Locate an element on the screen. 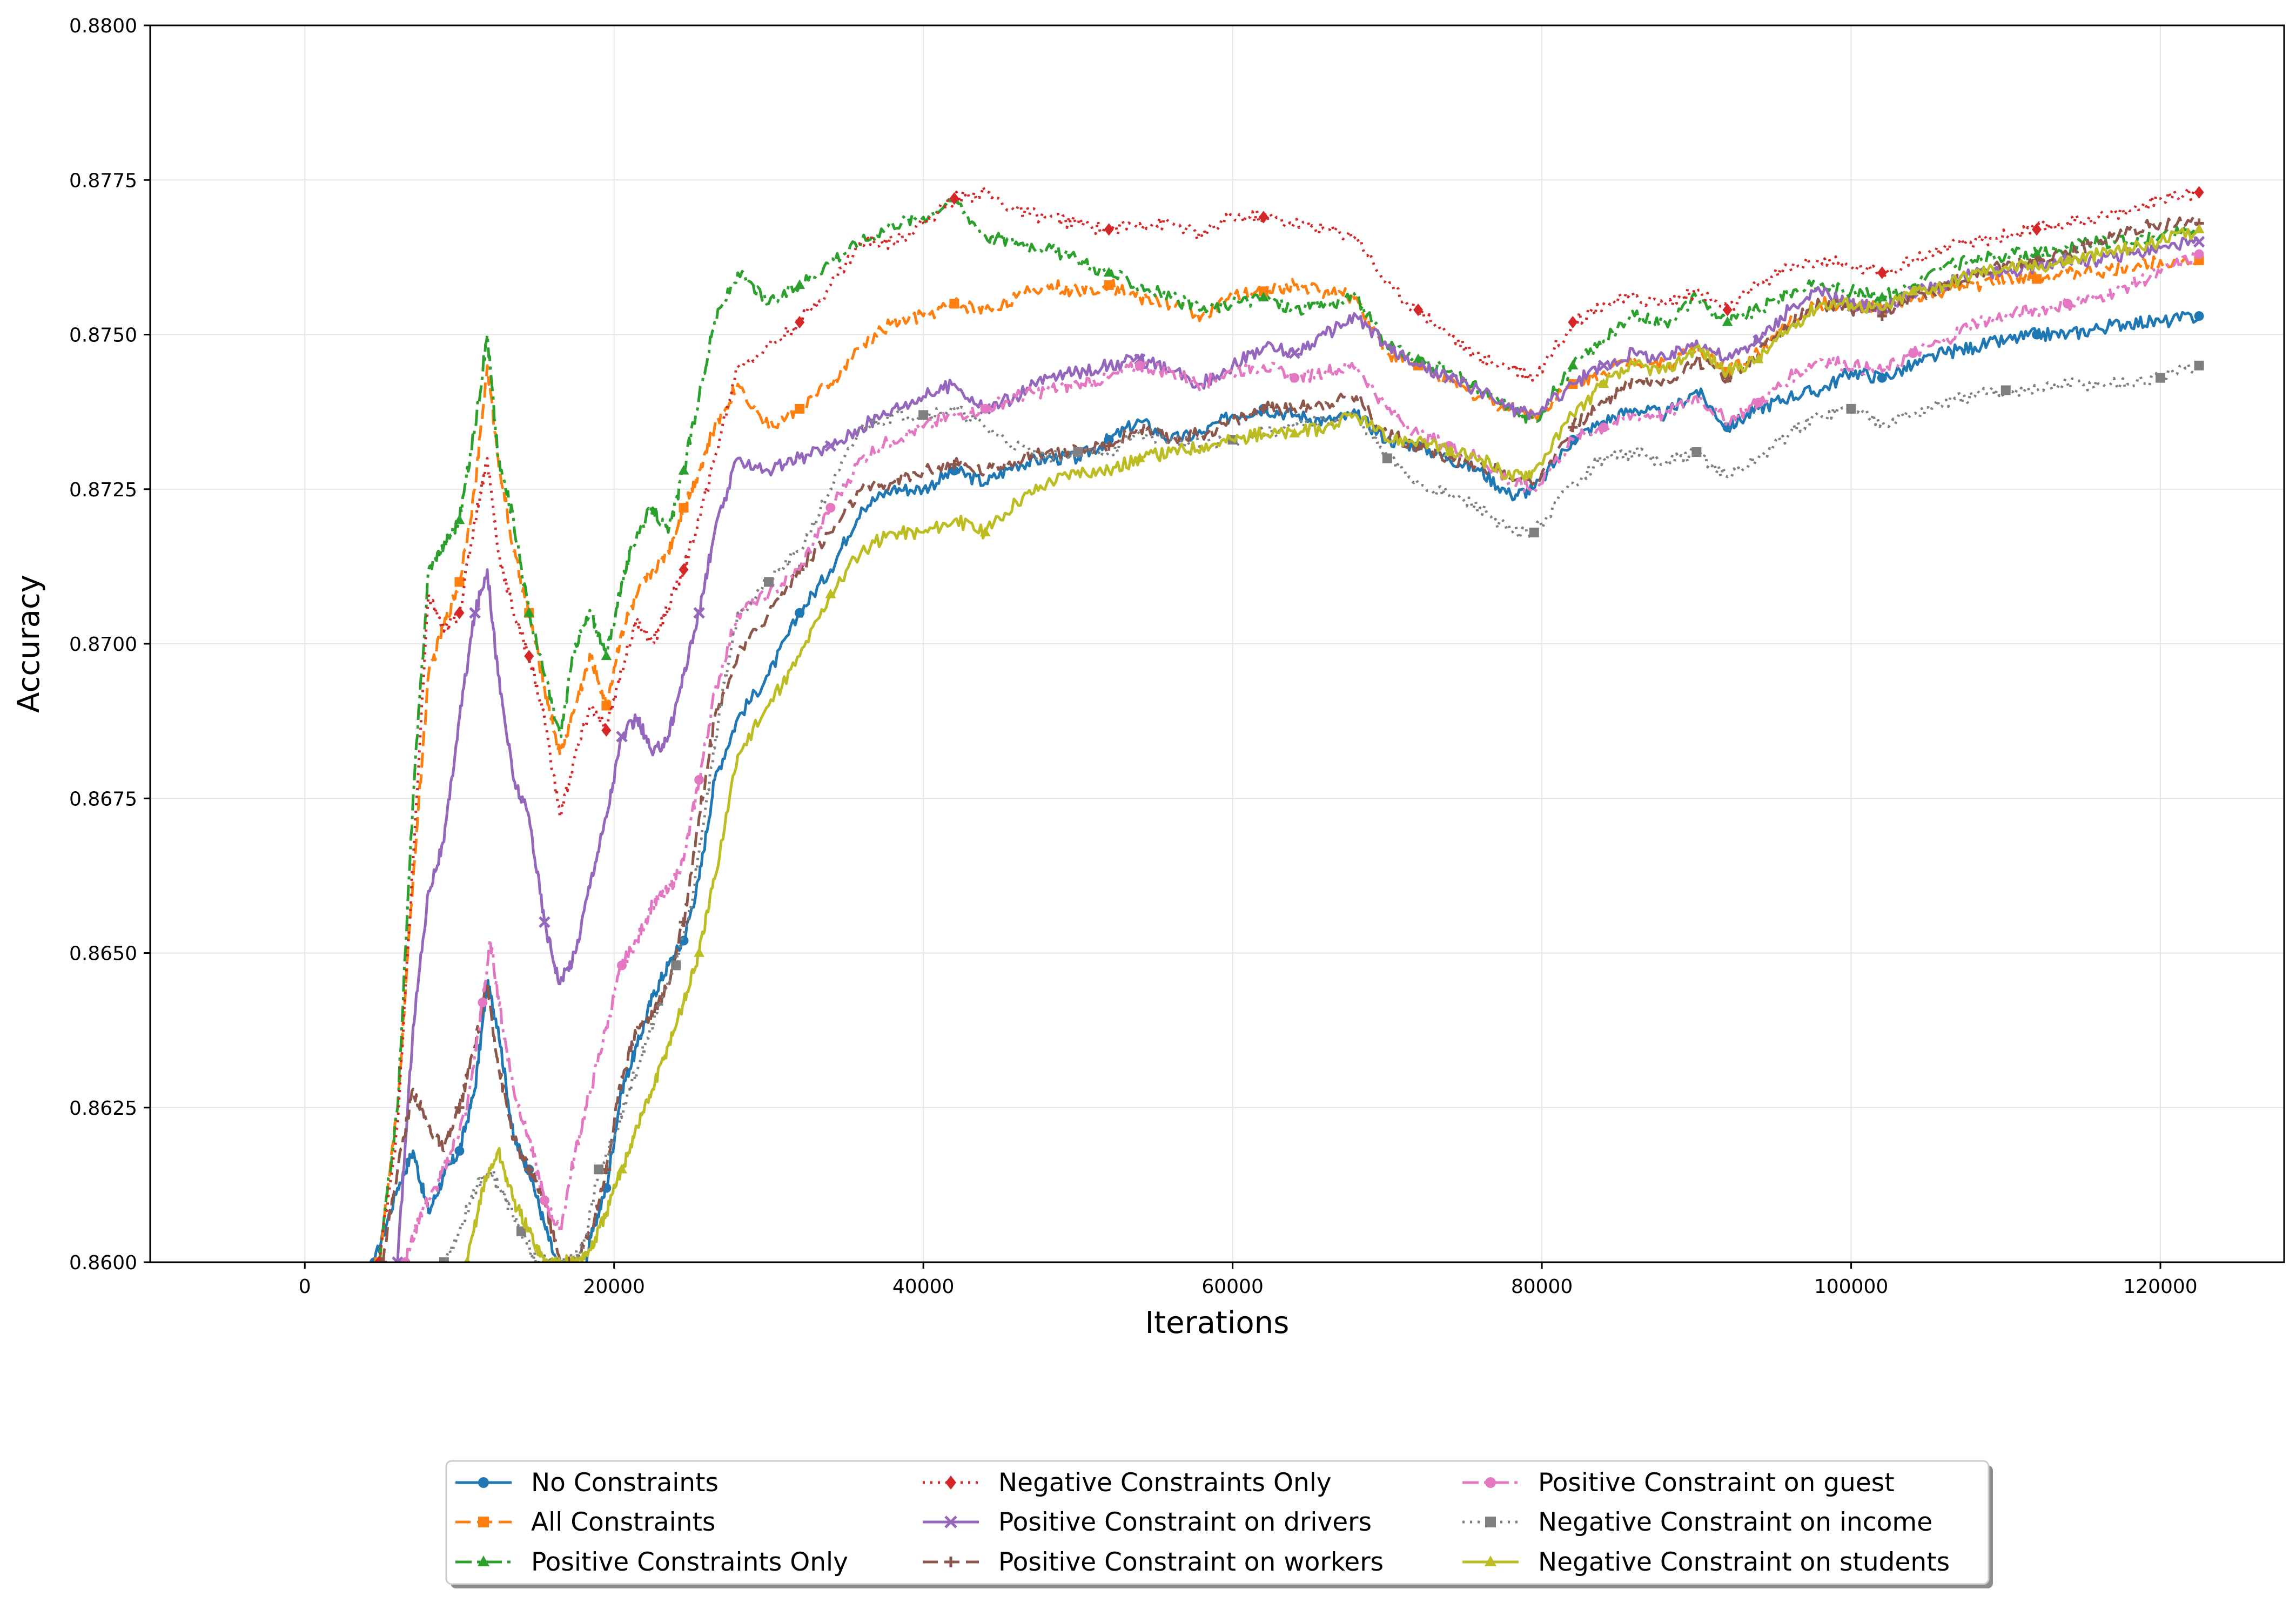 This screenshot has width=2296, height=1603. legend-item: Positive Constraint on workers is located at coordinates (1153, 1562).